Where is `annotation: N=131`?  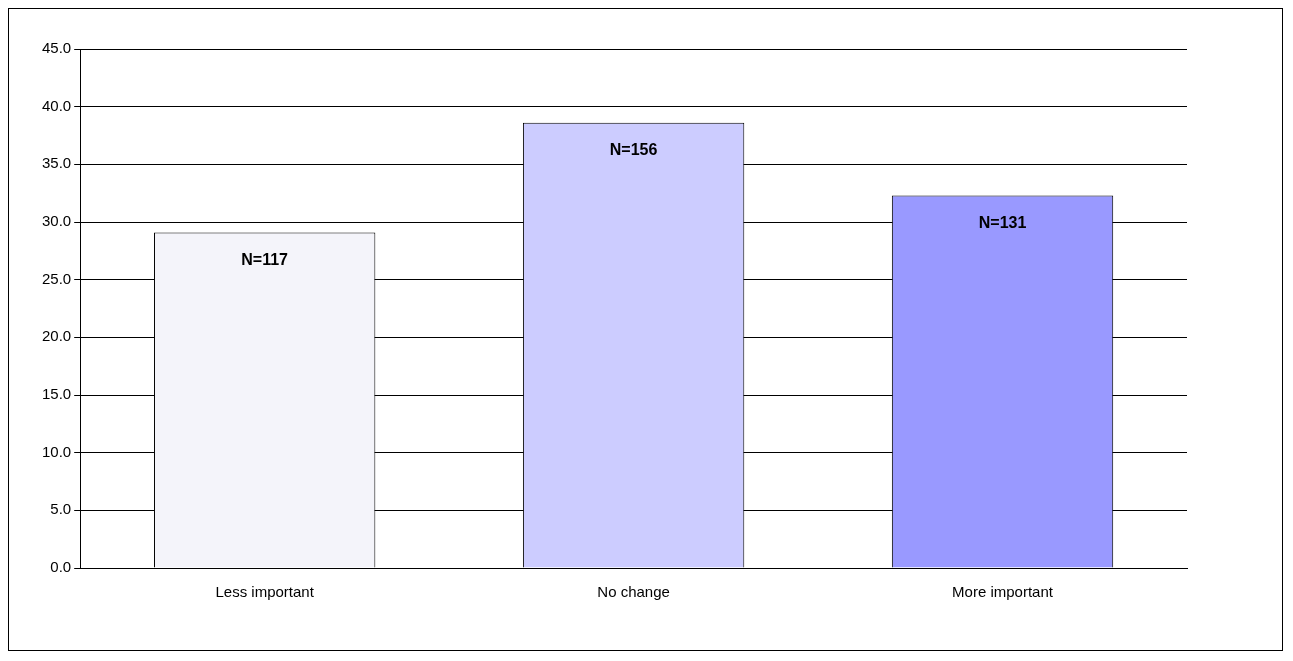 annotation: N=131 is located at coordinates (1002, 222).